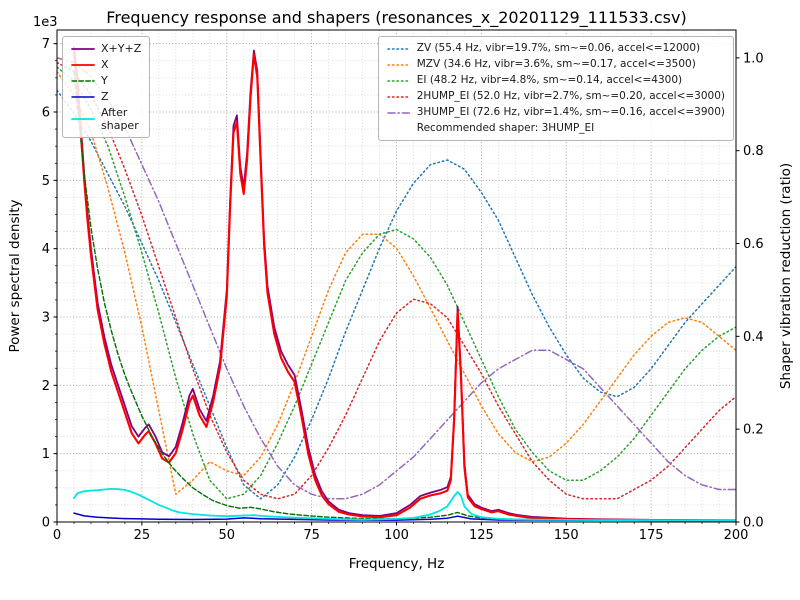 Image resolution: width=800 pixels, height=600 pixels. What do you see at coordinates (753, 151) in the screenshot?
I see `y-tick-label-right: 0.8` at bounding box center [753, 151].